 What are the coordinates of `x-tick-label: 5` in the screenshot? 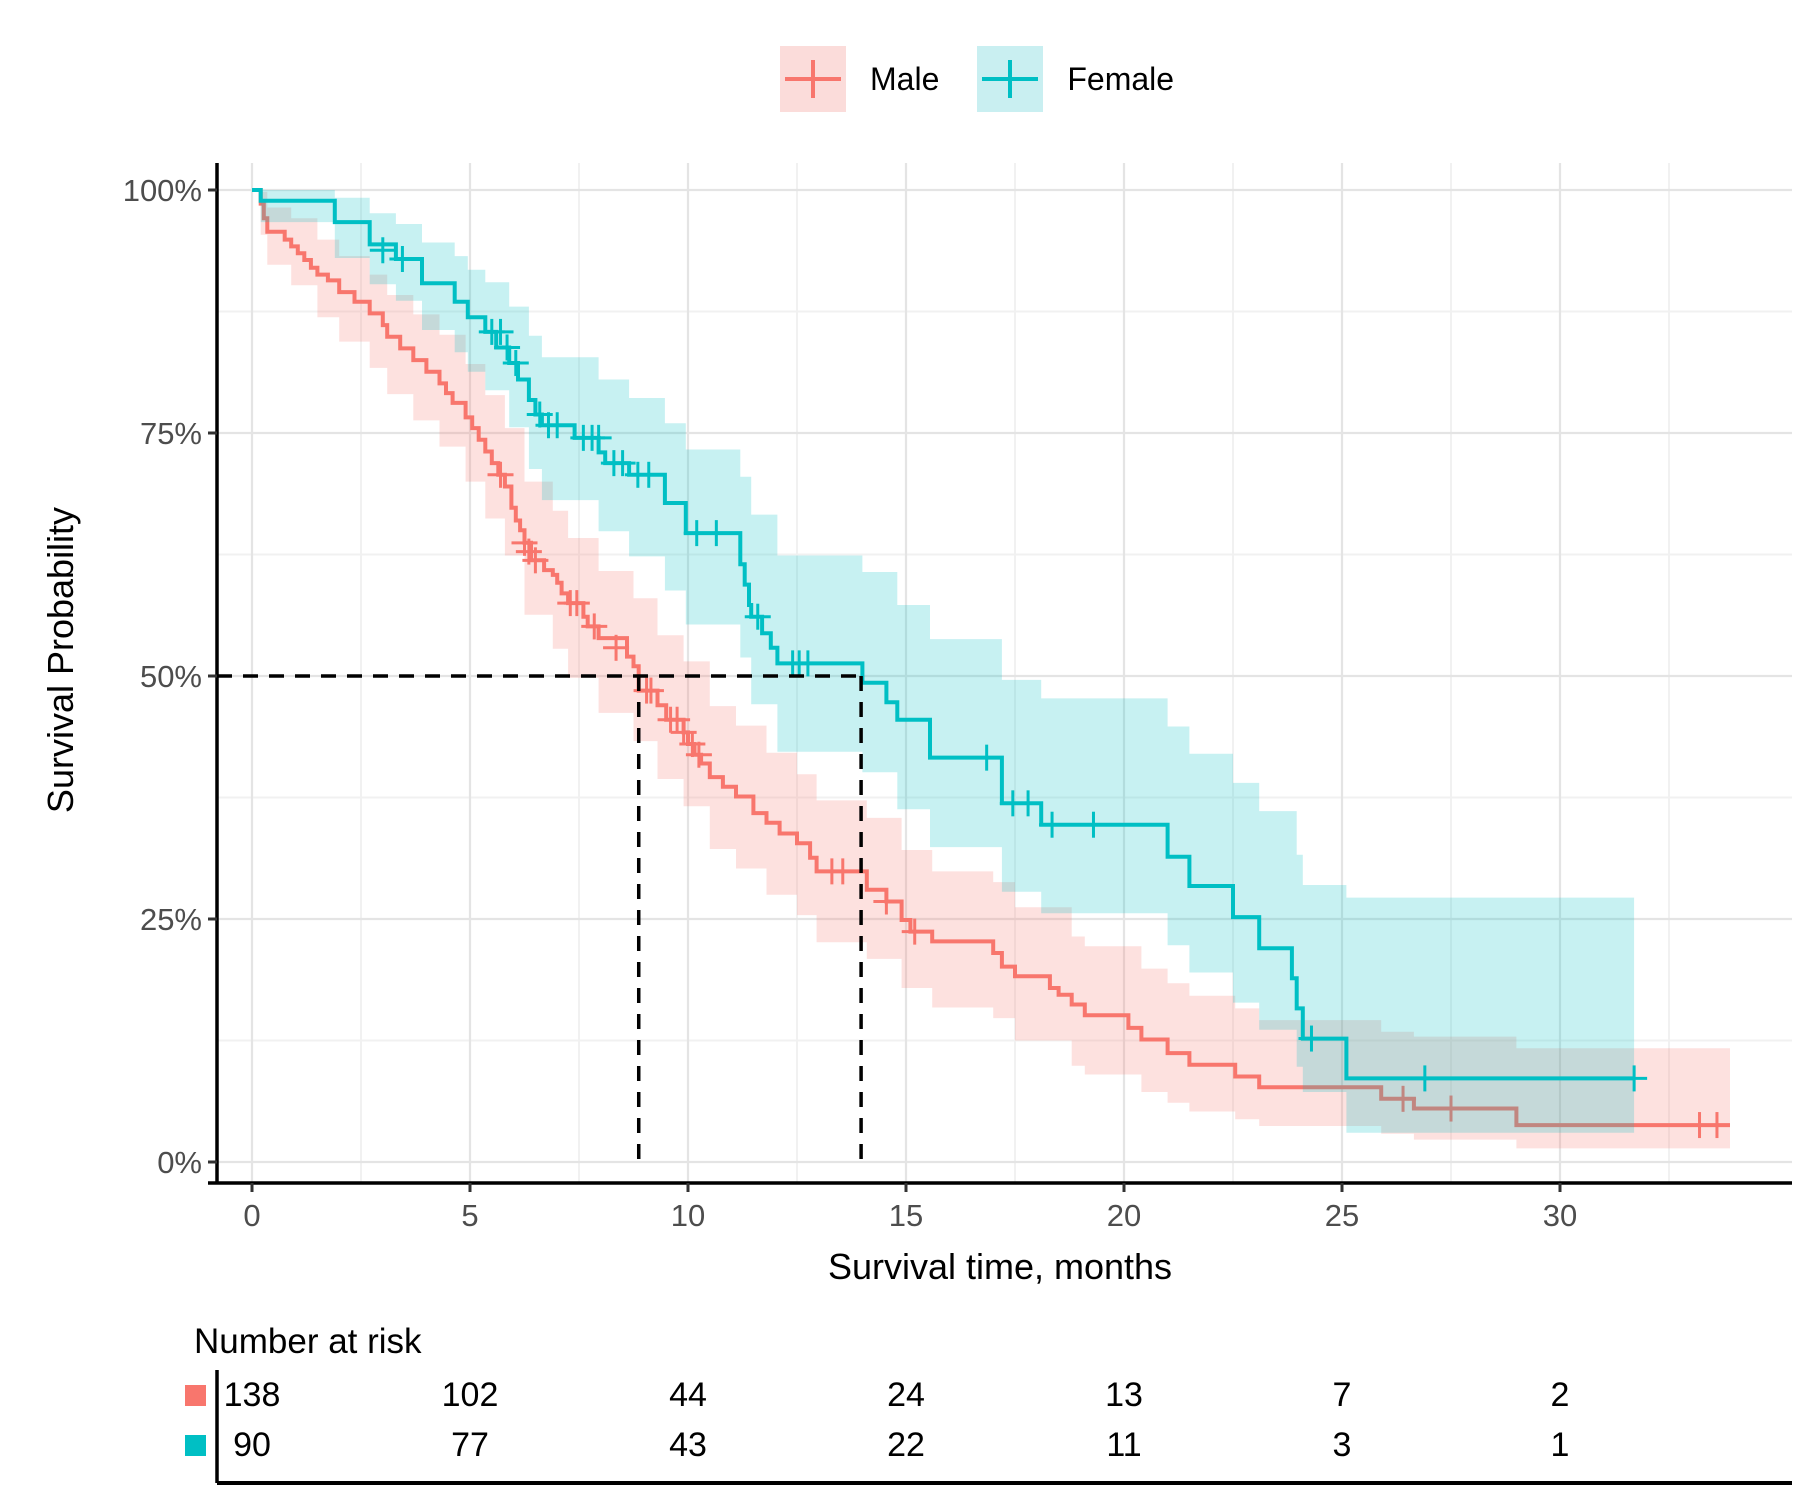 It's located at (470, 1215).